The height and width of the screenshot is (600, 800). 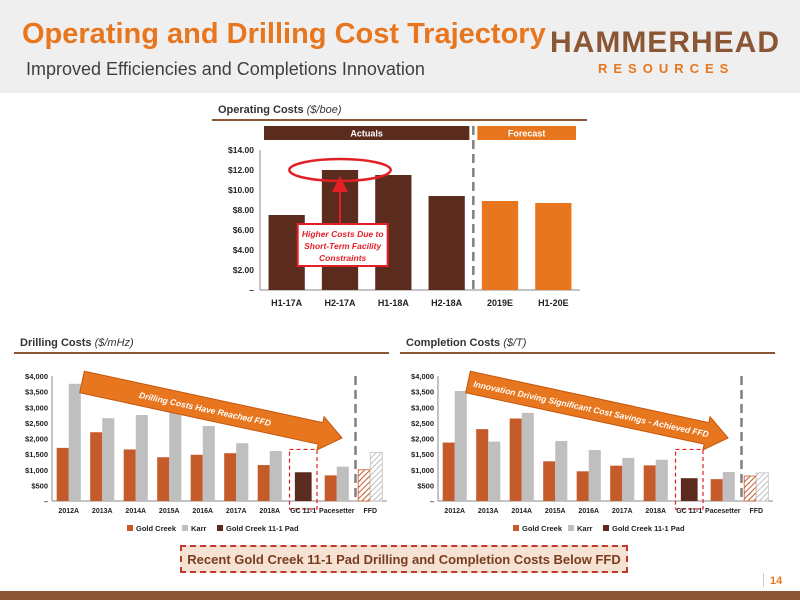 I want to click on opcost-ytick-label: $12.00, so click(x=241, y=170).